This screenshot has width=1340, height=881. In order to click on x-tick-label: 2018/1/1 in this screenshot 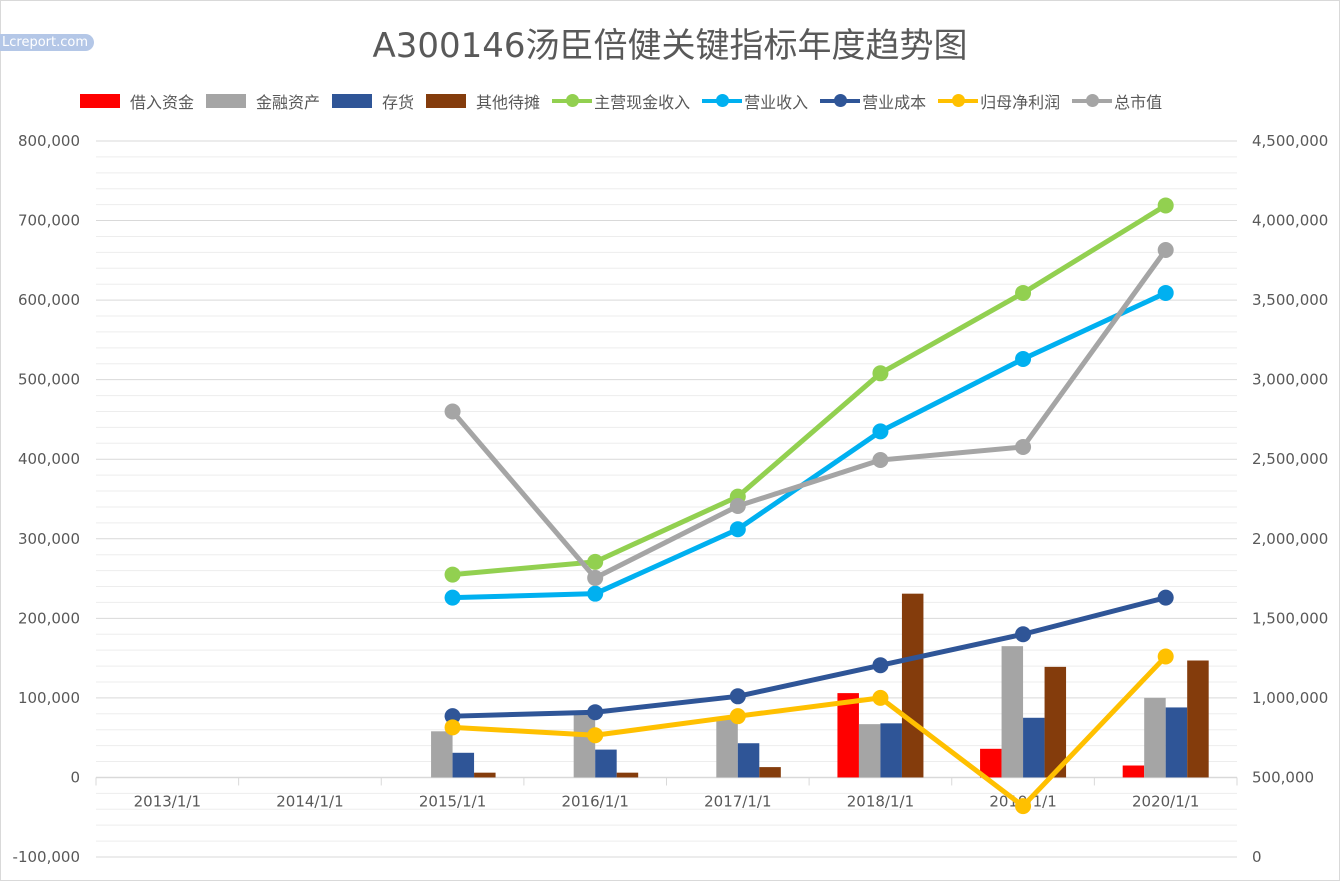, I will do `click(880, 801)`.